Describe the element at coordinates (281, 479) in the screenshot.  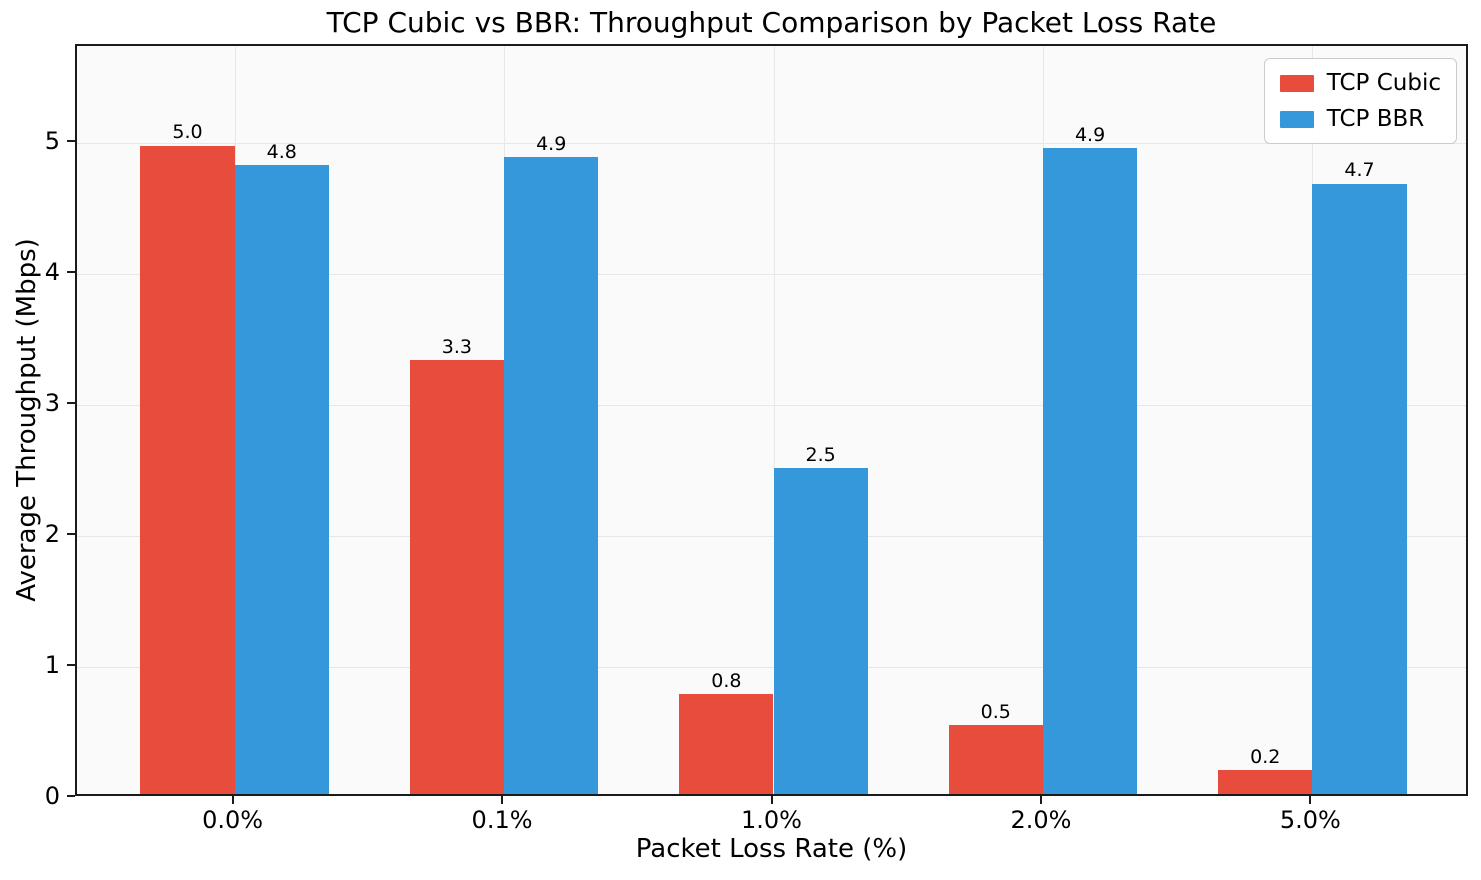
I see `bar-tcp-bbr-0.0%` at that location.